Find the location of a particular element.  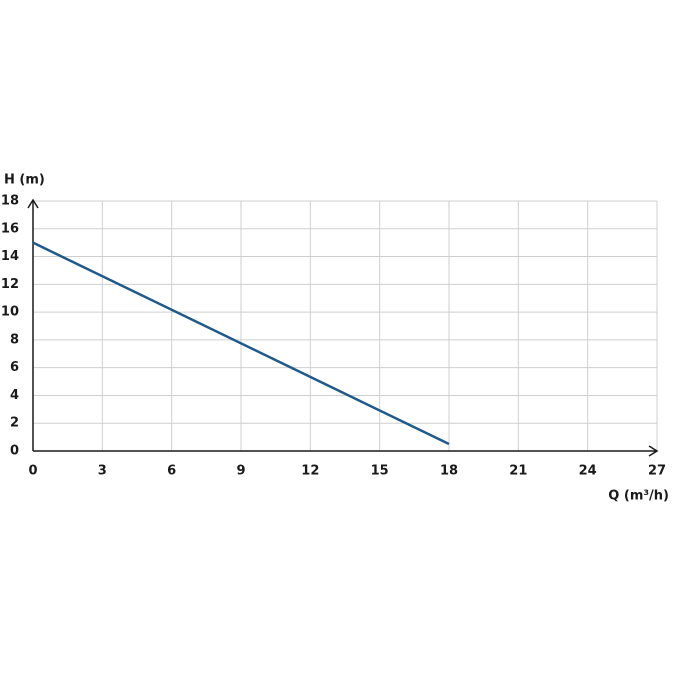

x-tick-label: 24 is located at coordinates (588, 471).